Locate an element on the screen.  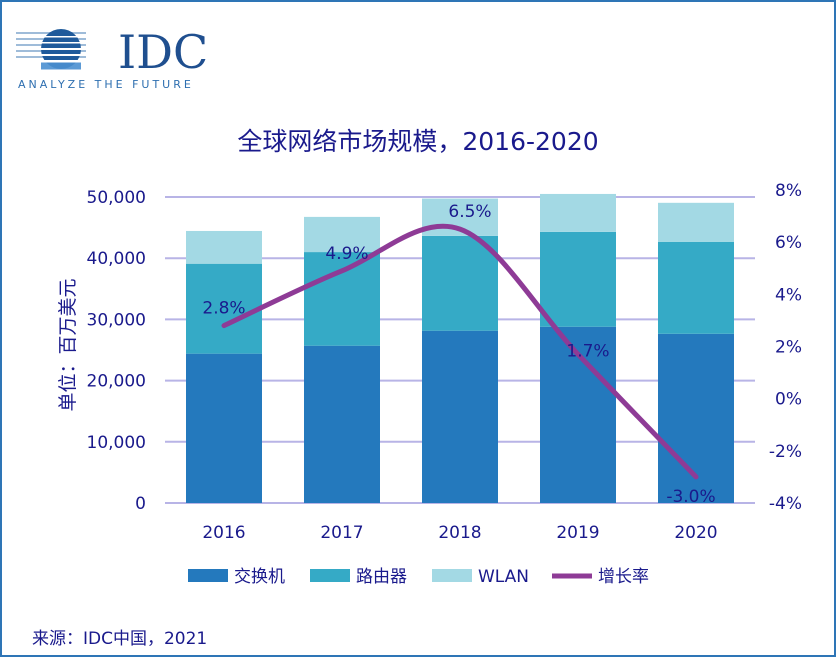
y-tick-label: 40,000 is located at coordinates (116, 259).